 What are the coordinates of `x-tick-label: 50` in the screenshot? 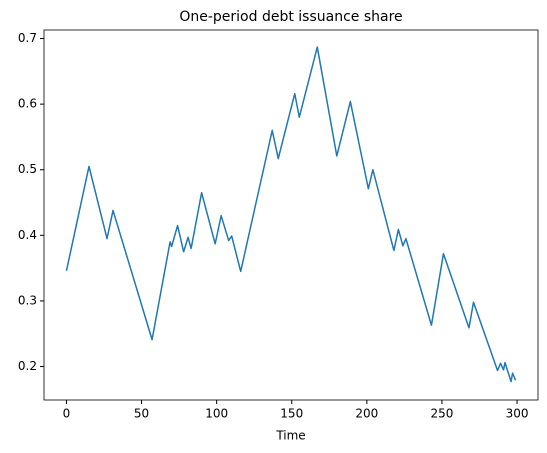 It's located at (141, 414).